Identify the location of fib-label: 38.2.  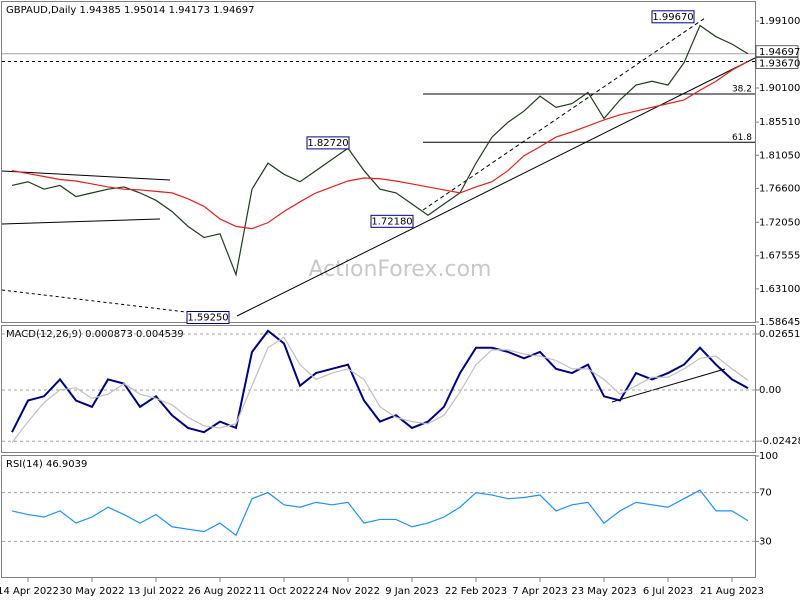
(742, 89).